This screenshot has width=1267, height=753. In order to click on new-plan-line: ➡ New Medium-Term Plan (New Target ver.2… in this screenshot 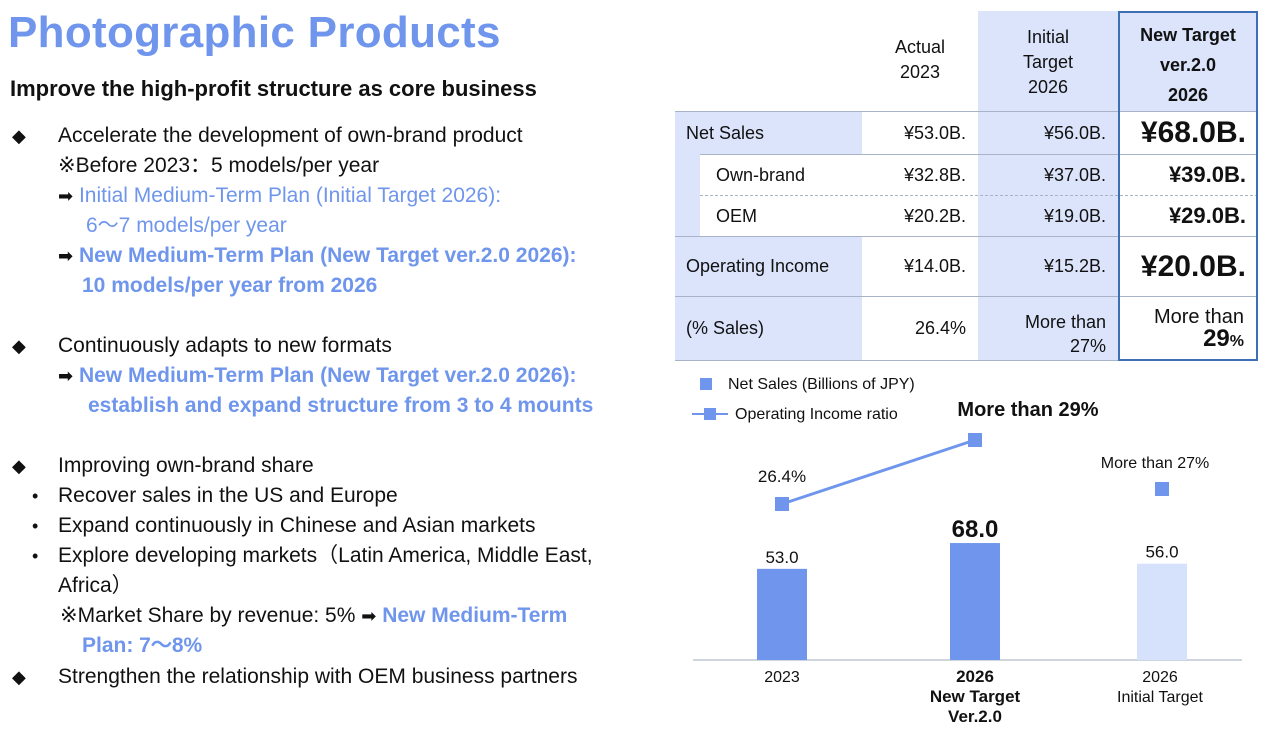, I will do `click(317, 255)`.